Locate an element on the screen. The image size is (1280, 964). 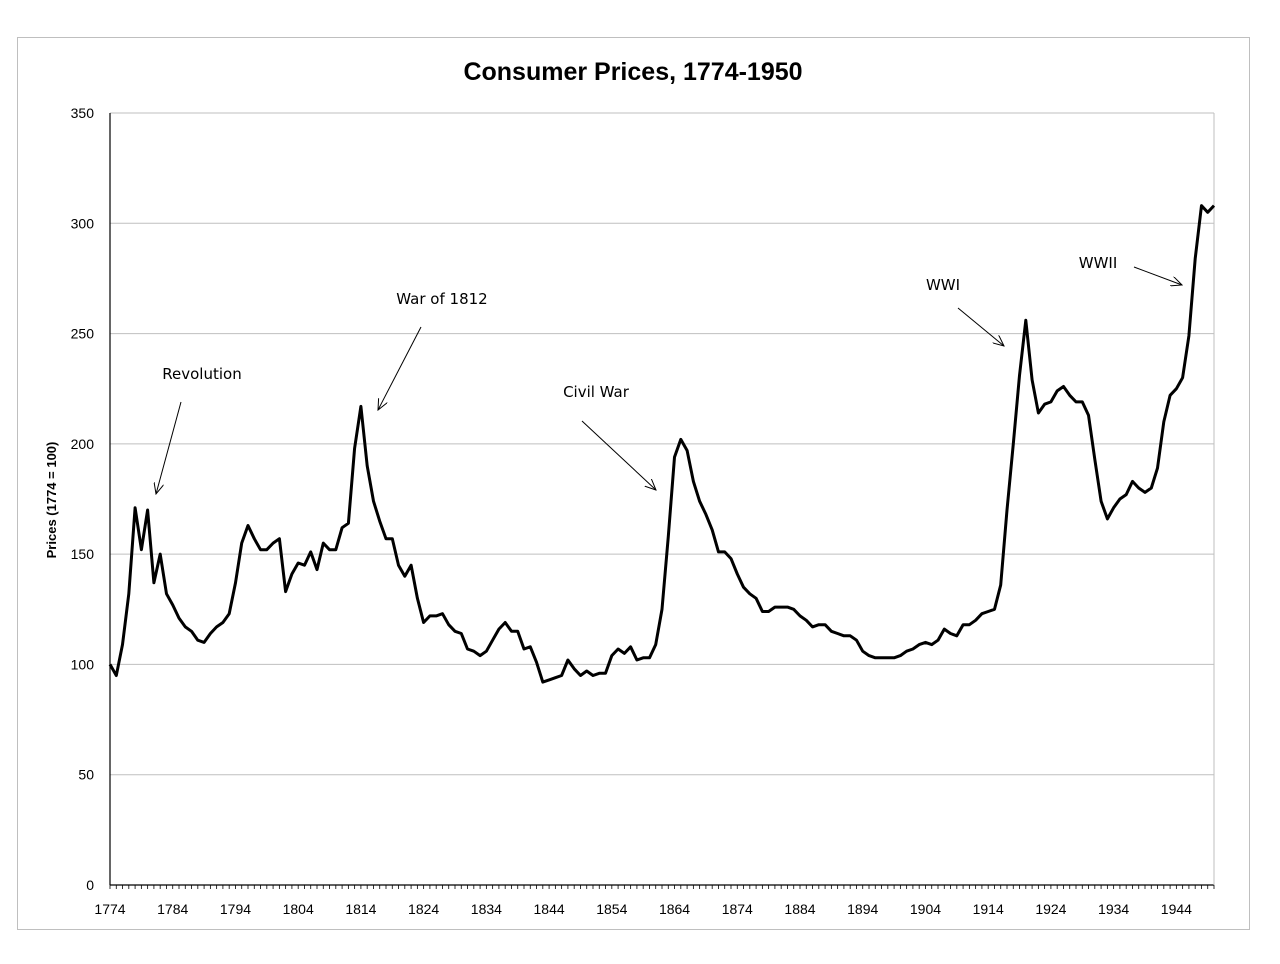
x-tick-label-1844: 1844 is located at coordinates (549, 909).